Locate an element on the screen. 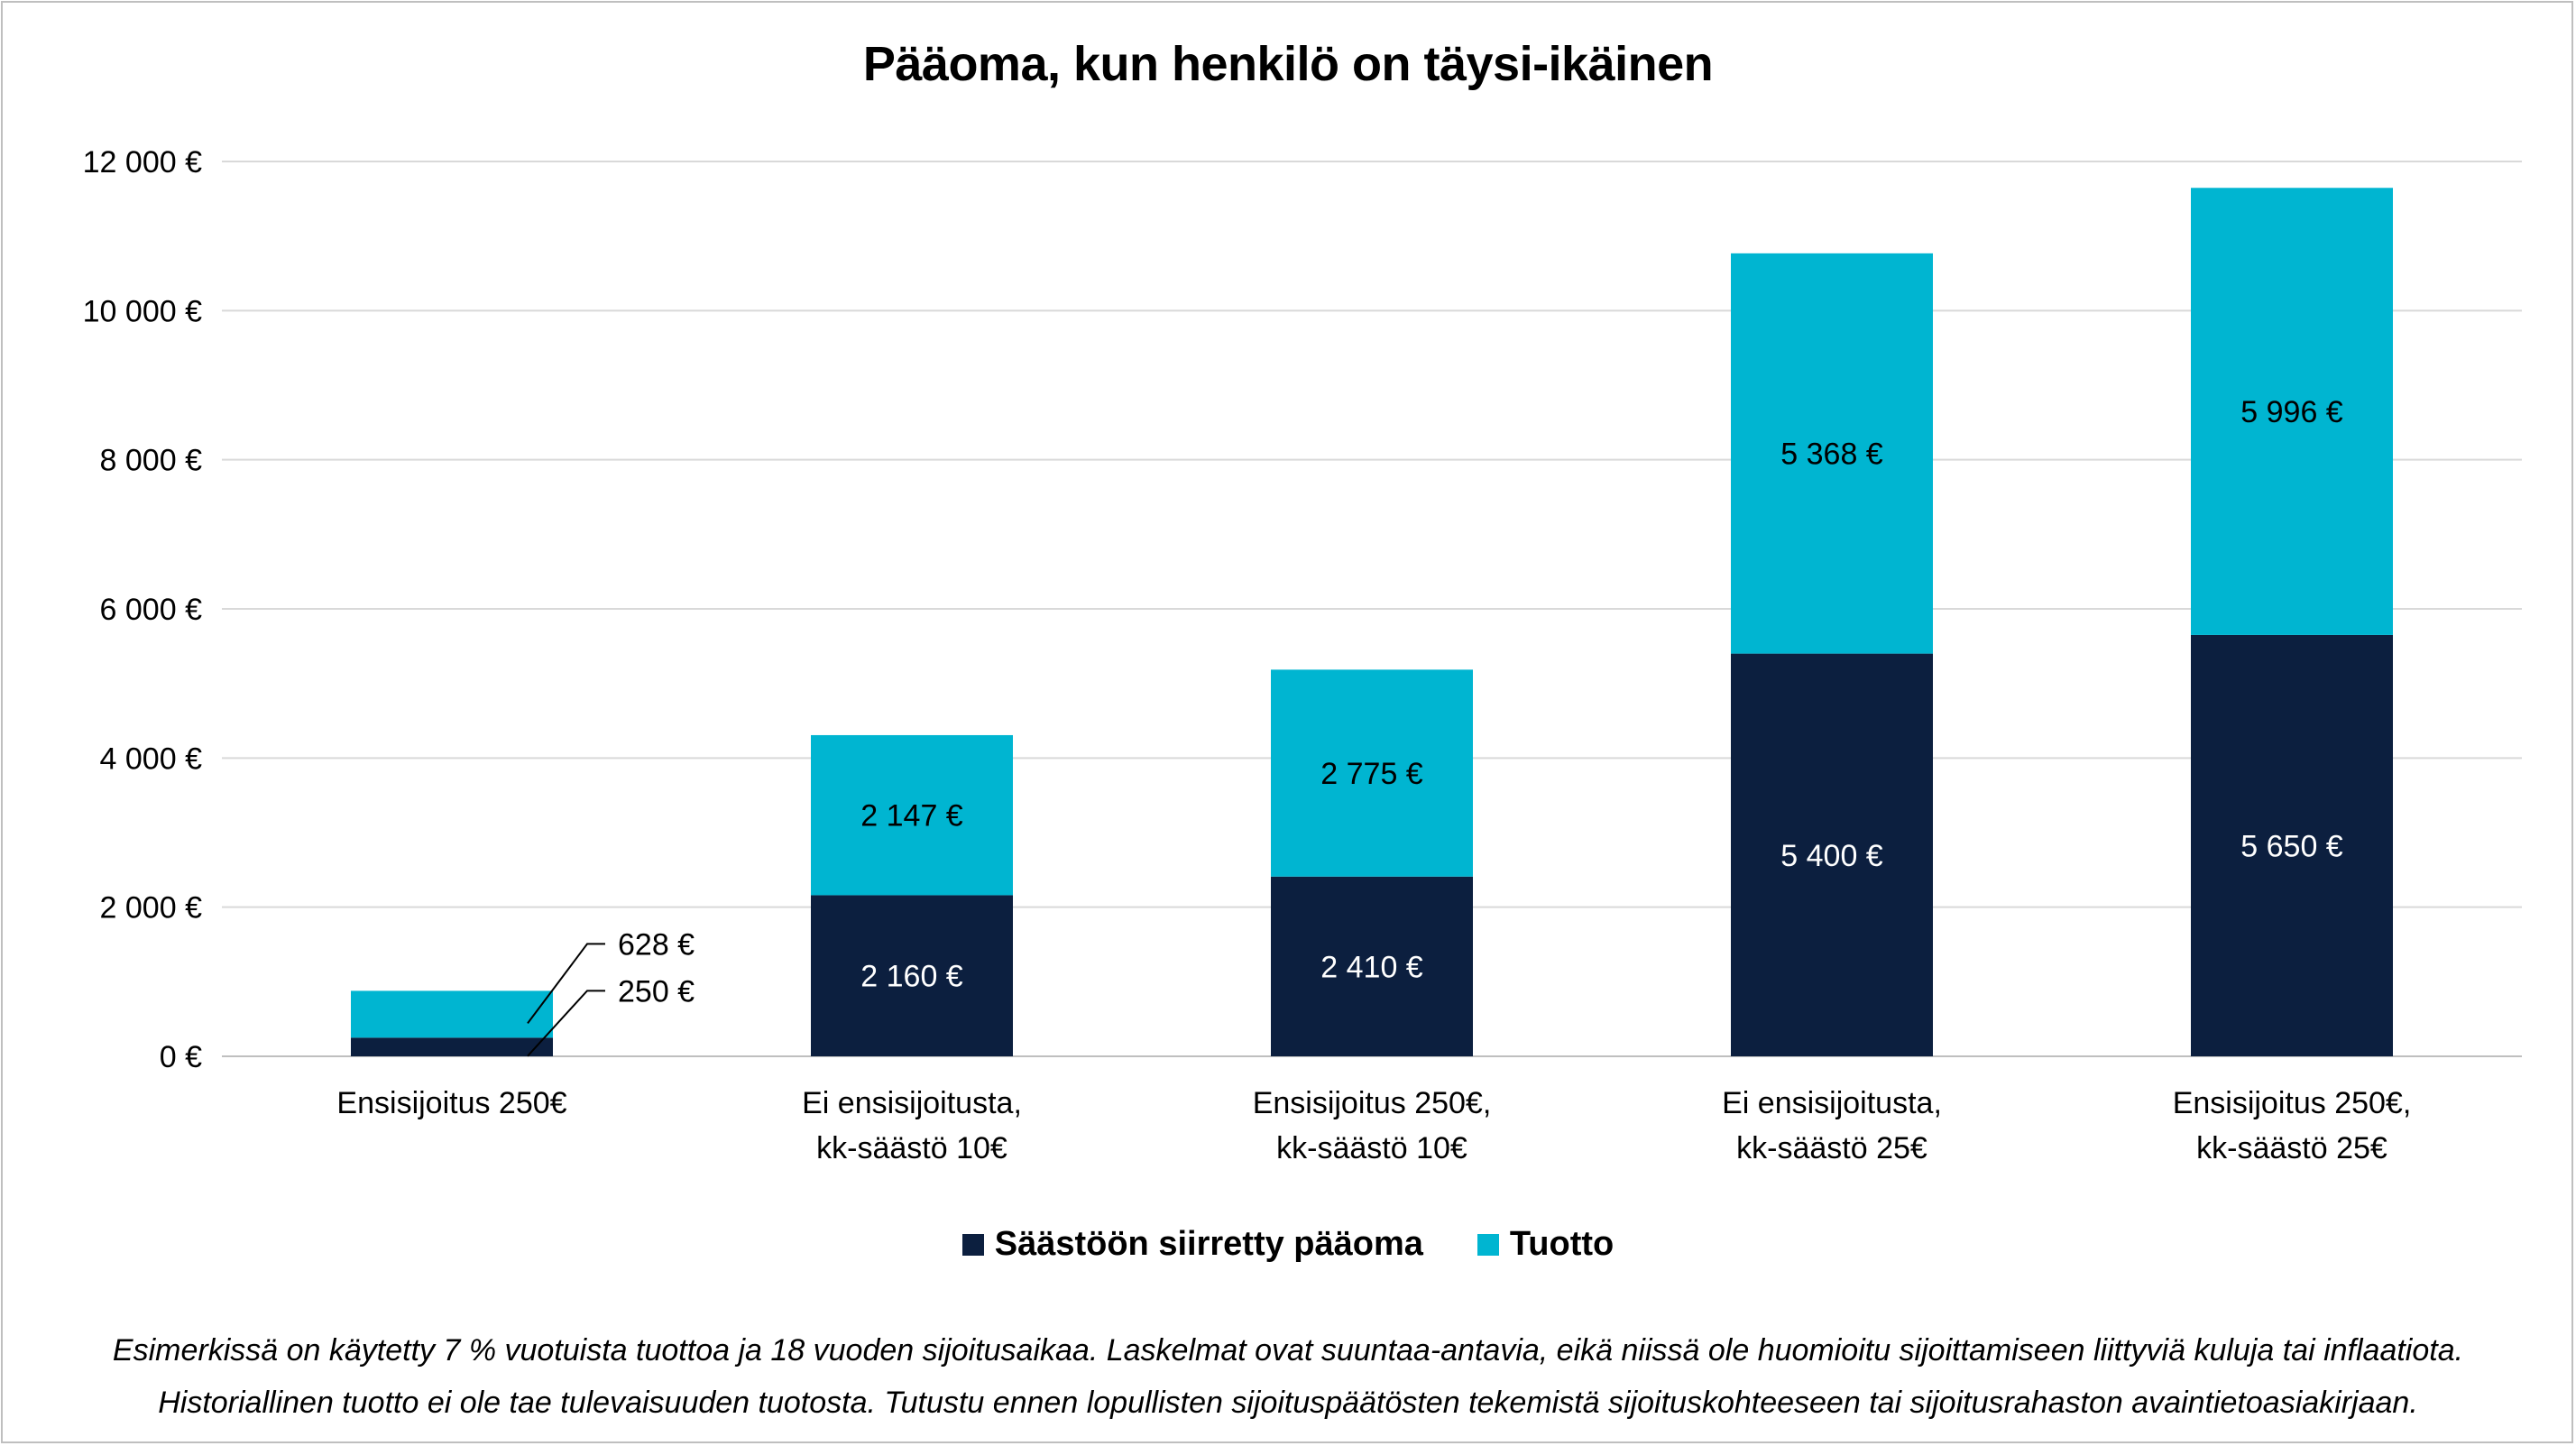 The width and height of the screenshot is (2576, 1446). data-label: 5 400 € is located at coordinates (1831, 856).